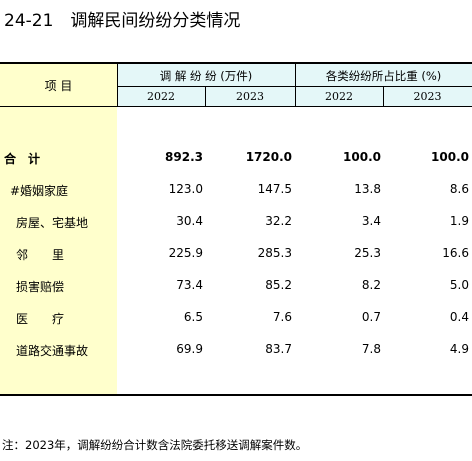  Describe the element at coordinates (459, 189) in the screenshot. I see `cell-value: 8.6` at that location.